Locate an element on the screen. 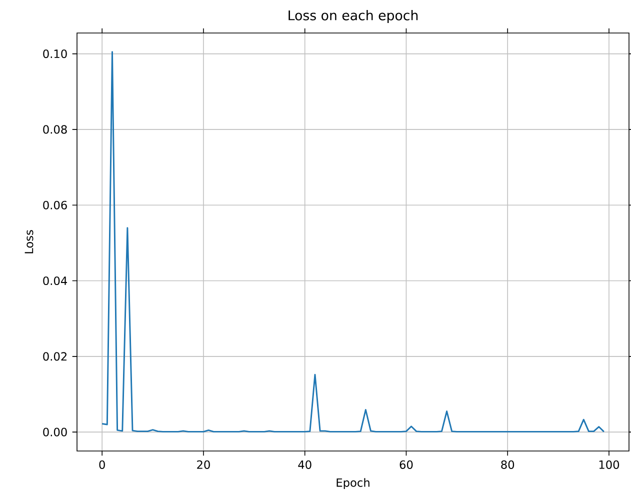 This screenshot has height=498, width=631. chart-title: Loss on each epoch is located at coordinates (353, 16).